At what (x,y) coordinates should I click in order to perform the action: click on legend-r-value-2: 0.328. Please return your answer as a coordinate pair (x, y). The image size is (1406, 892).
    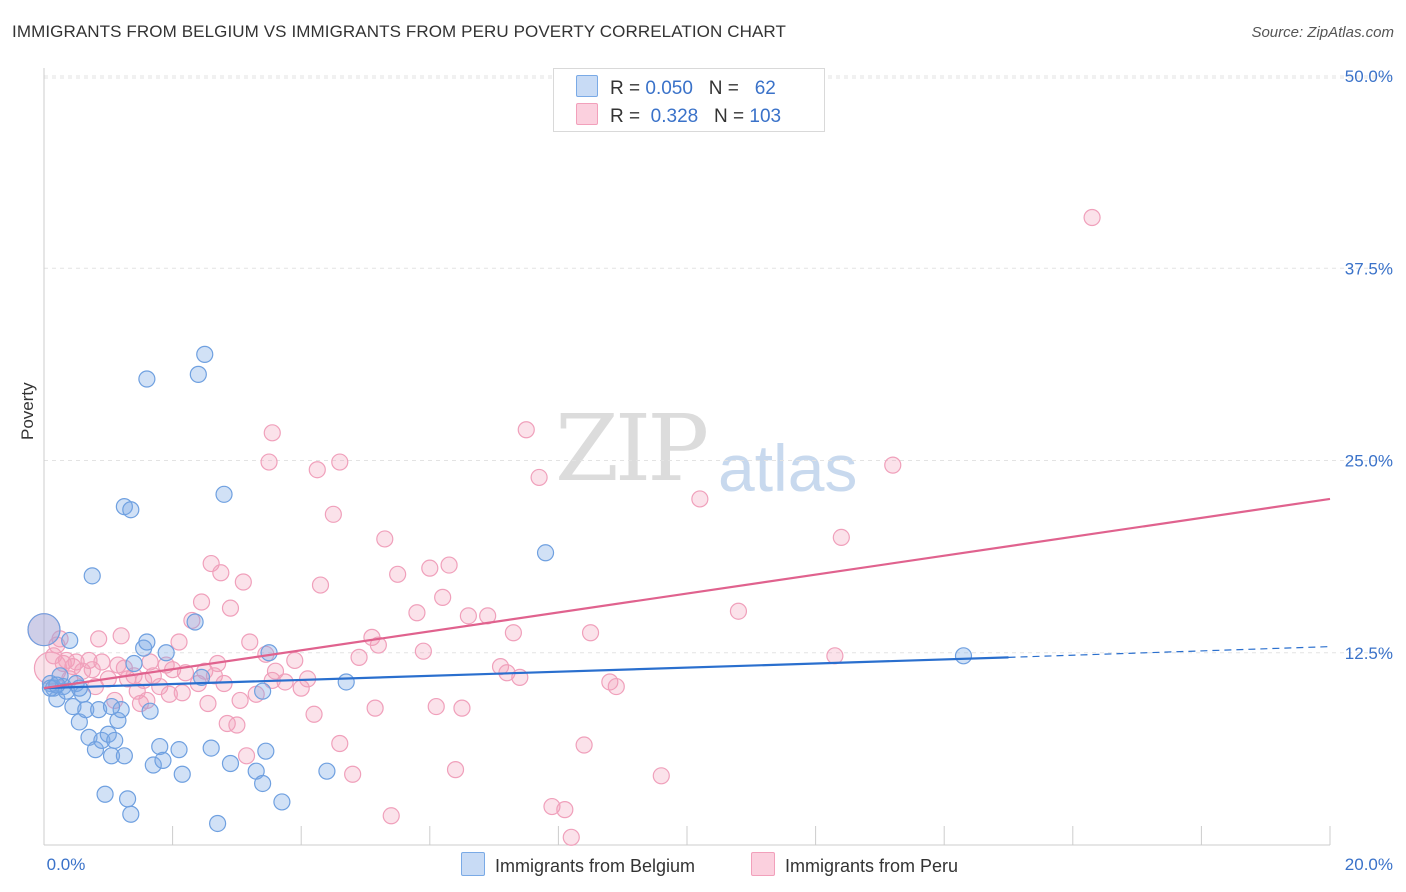
    Looking at the image, I should click on (674, 116).